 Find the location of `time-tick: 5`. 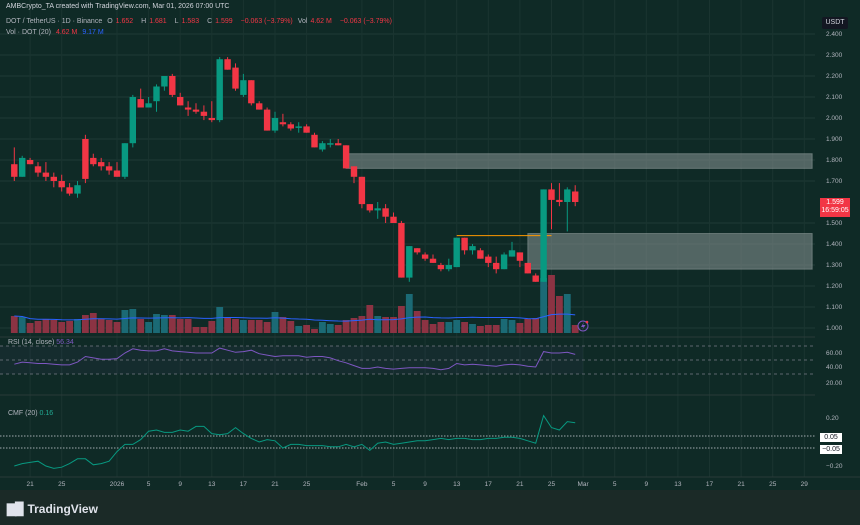

time-tick: 5 is located at coordinates (394, 484).